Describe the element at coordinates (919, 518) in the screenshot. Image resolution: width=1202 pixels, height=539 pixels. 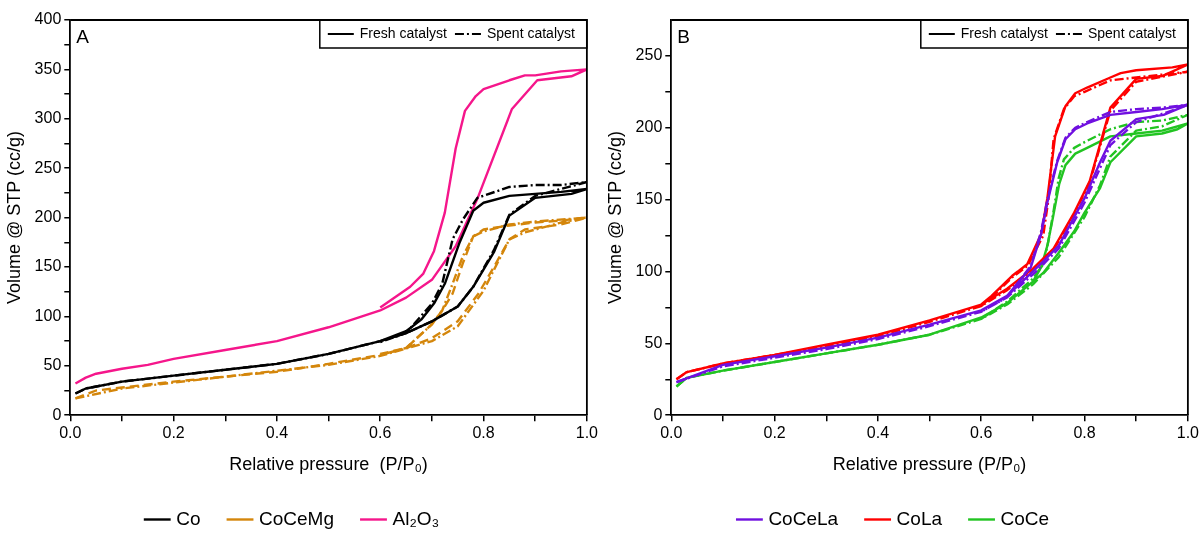
I see `legend-label: CoLa` at that location.